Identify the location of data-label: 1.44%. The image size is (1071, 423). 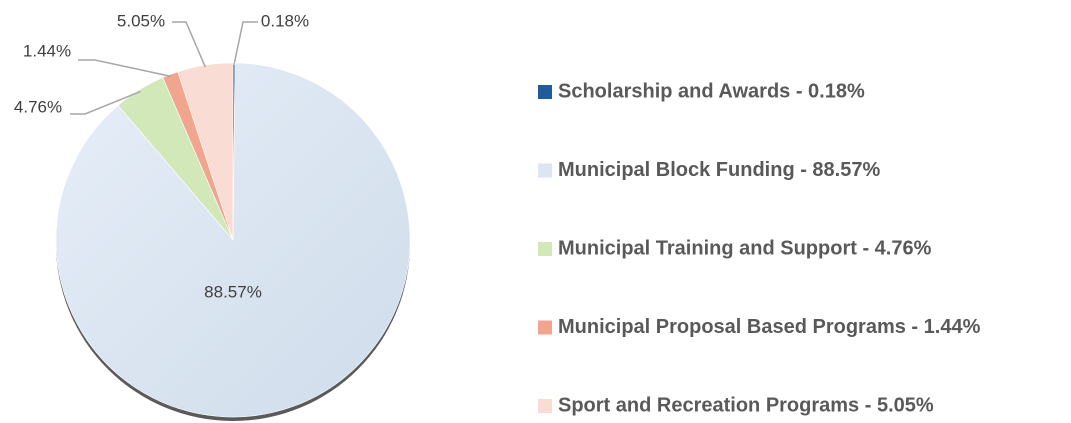
(47, 50).